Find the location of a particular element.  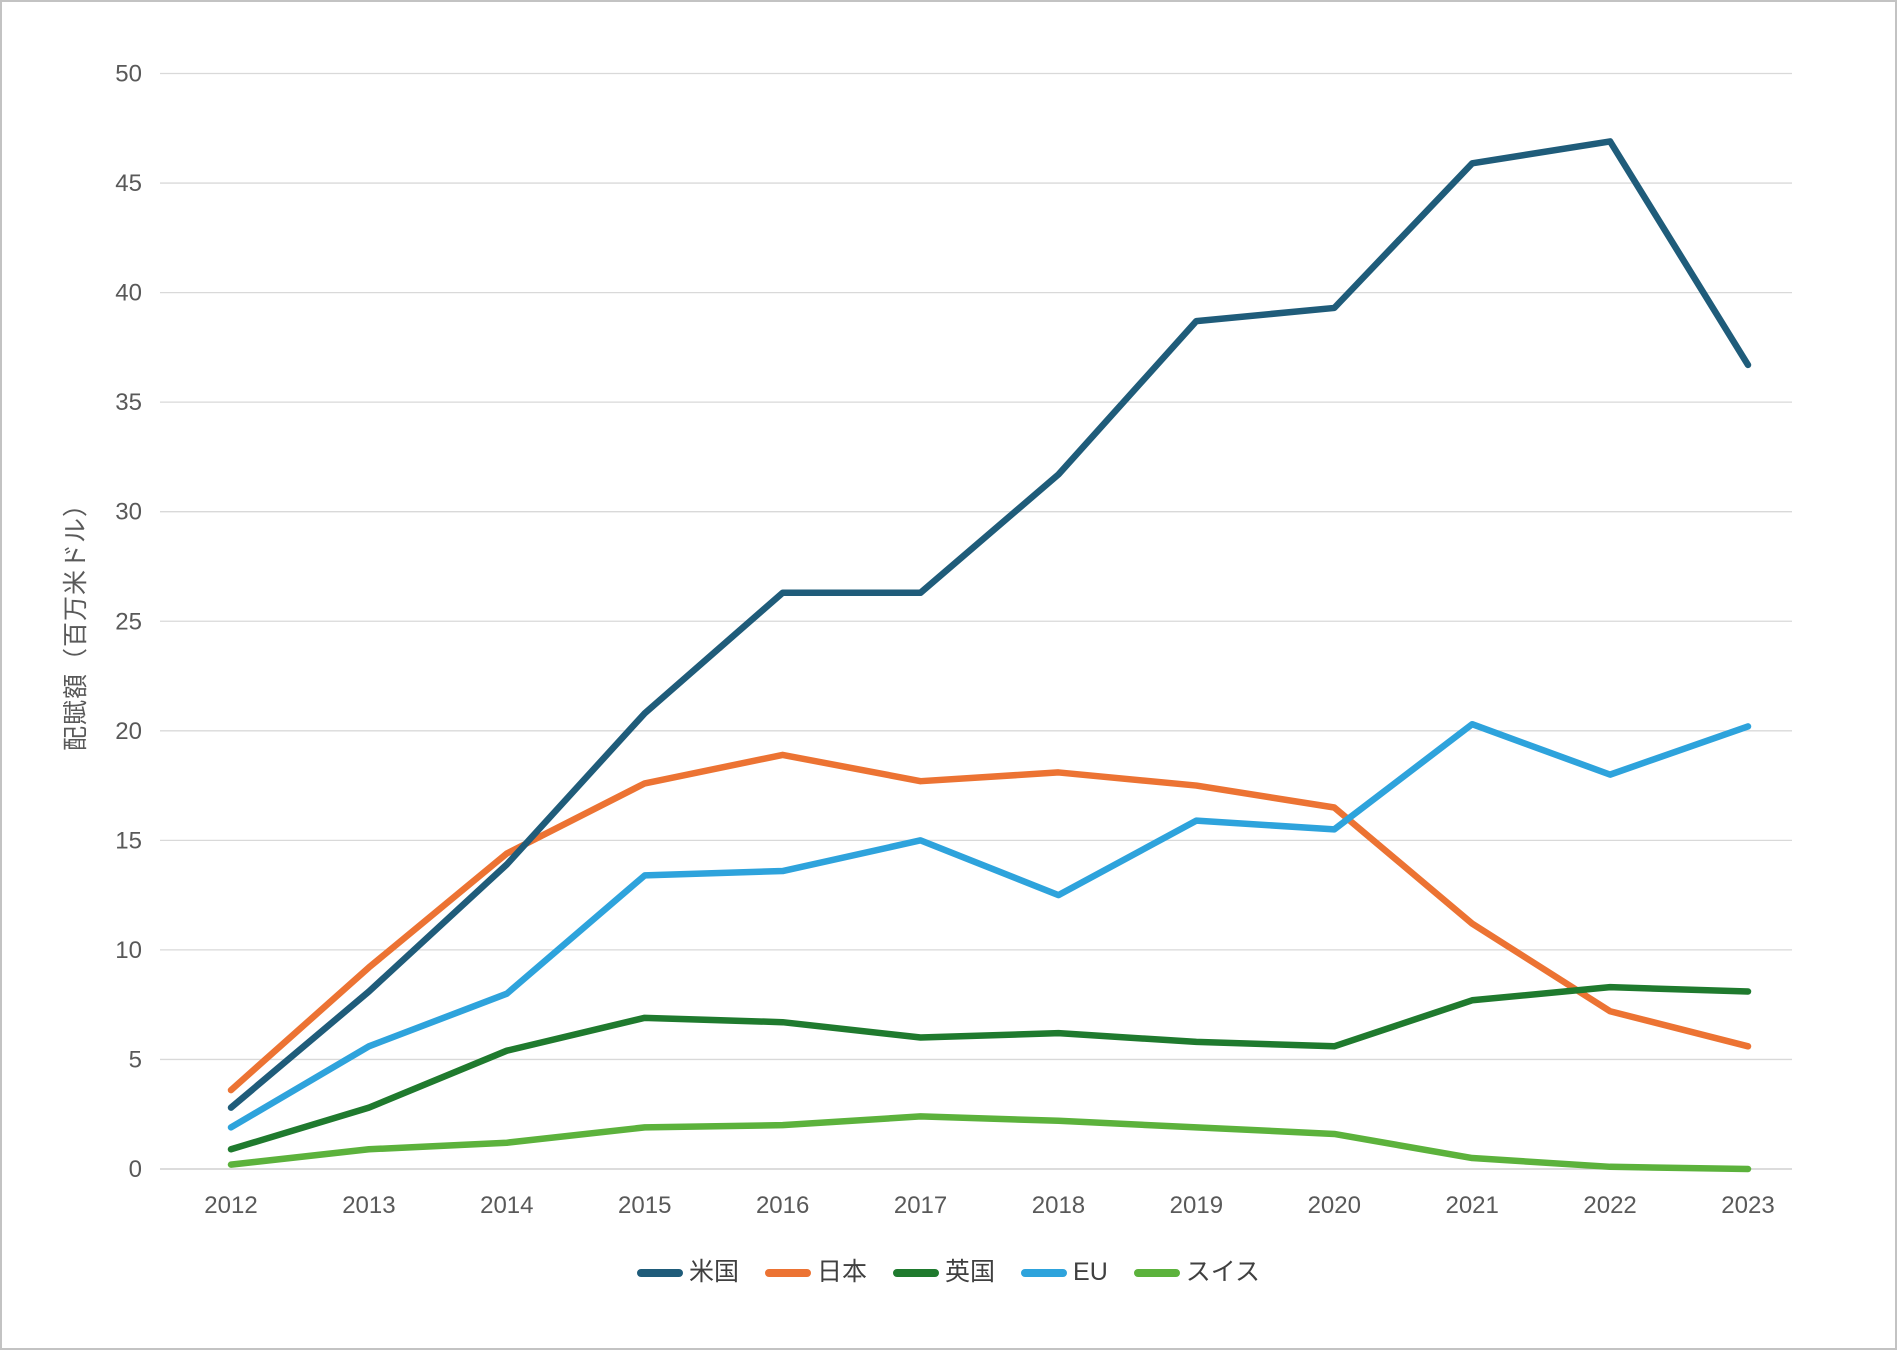

y-tick-label: 35 is located at coordinates (128, 402).